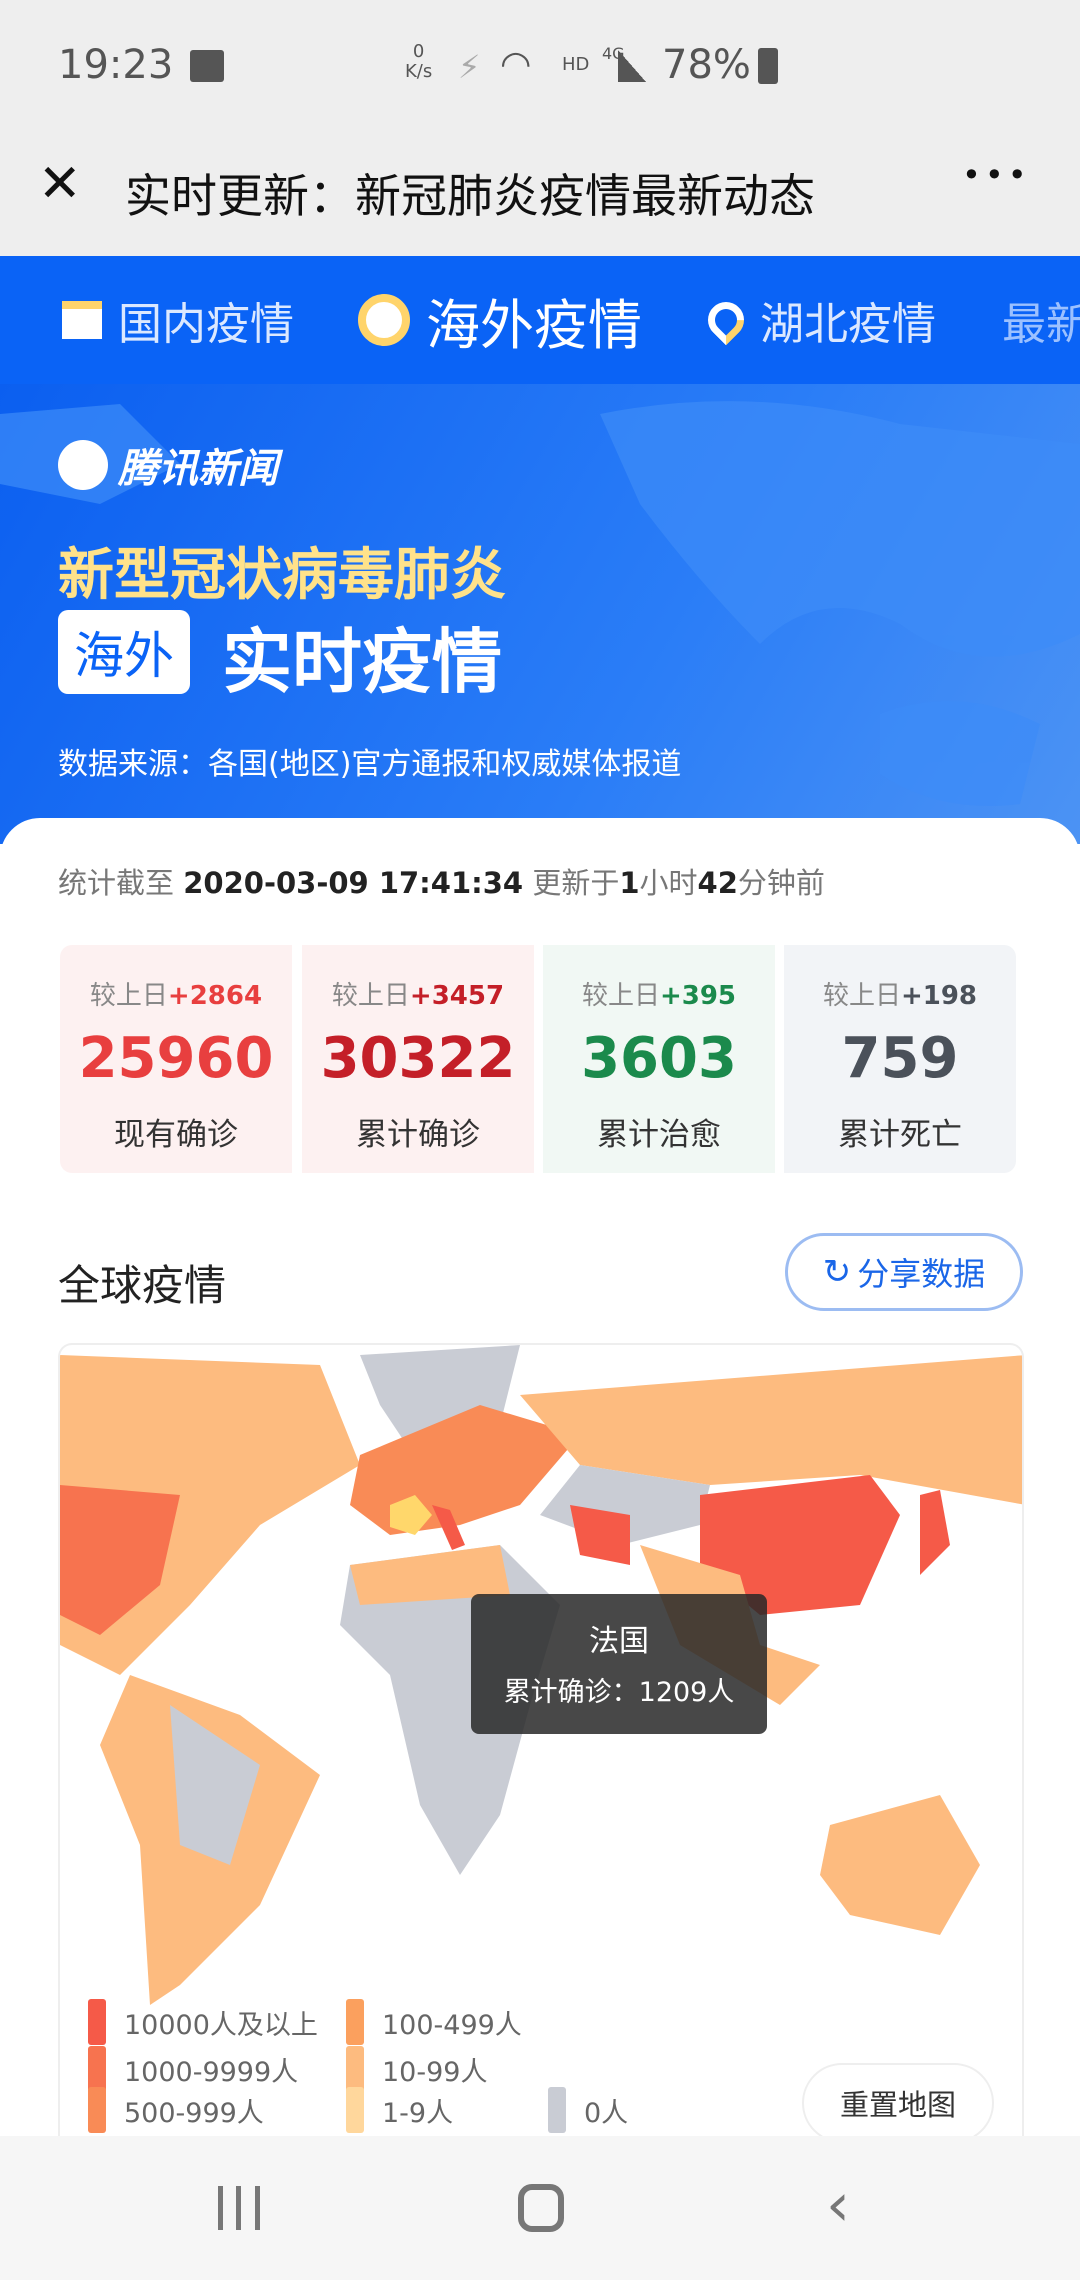 Image resolution: width=1080 pixels, height=2280 pixels. What do you see at coordinates (416, 2069) in the screenshot?
I see `legend-item: 10-99人` at bounding box center [416, 2069].